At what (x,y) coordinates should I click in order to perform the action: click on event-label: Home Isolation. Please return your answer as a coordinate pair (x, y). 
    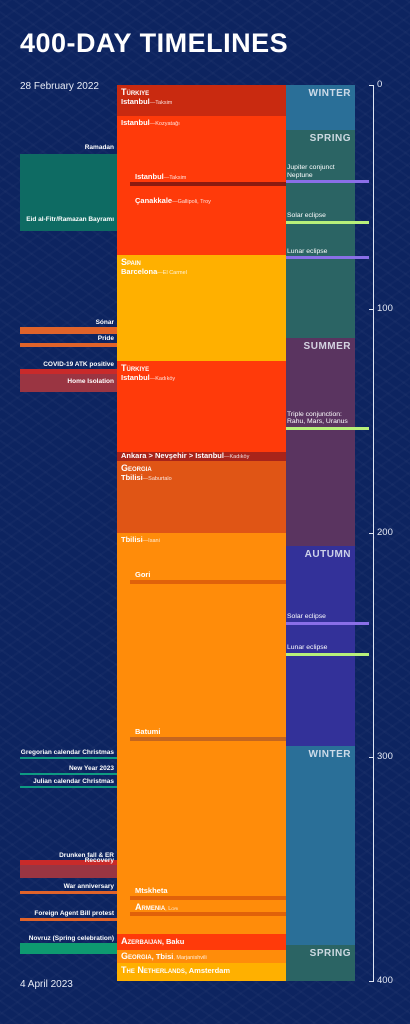
    Looking at the image, I should click on (90, 381).